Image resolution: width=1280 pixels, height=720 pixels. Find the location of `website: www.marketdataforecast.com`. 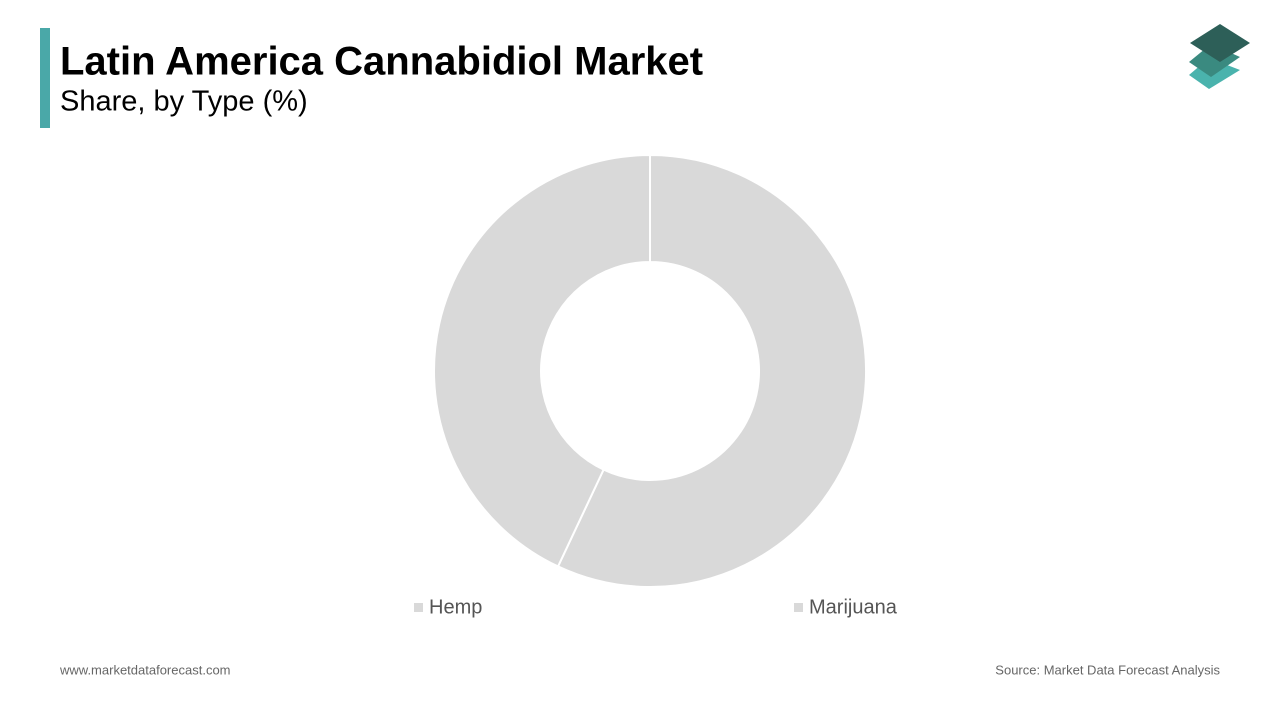

website: www.marketdataforecast.com is located at coordinates (145, 669).